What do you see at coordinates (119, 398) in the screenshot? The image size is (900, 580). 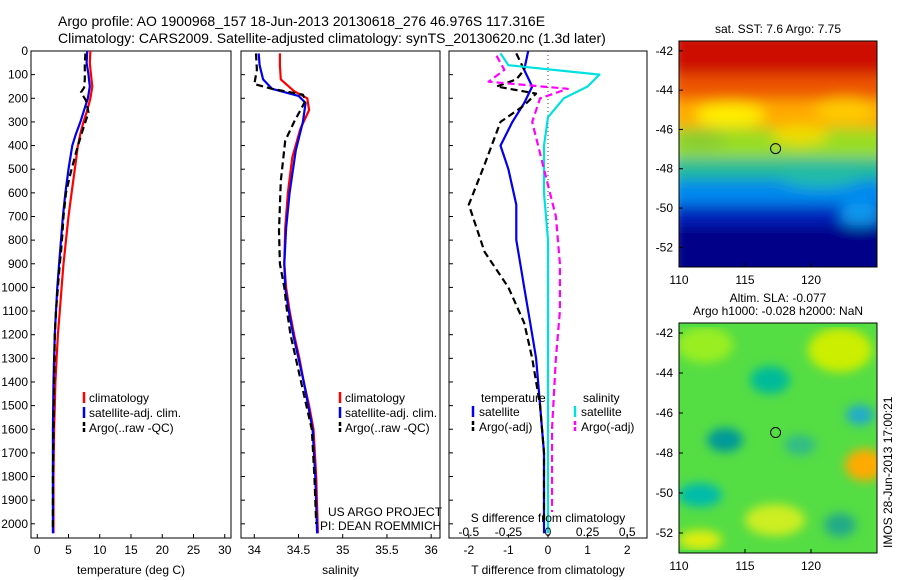 I see `temperature-legend-label: climatology` at bounding box center [119, 398].